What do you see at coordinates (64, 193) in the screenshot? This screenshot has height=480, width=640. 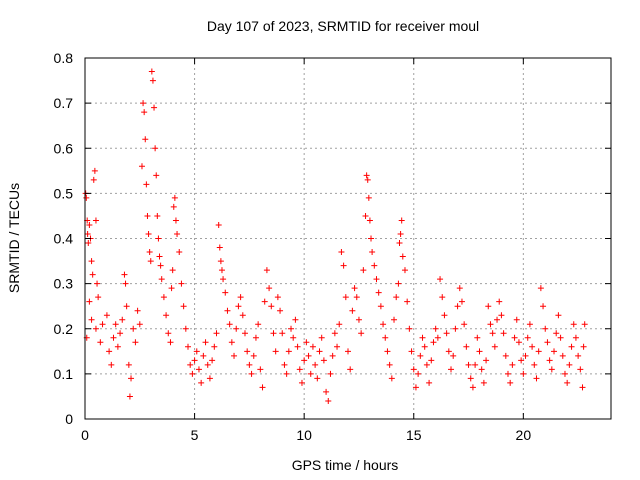 I see `y-tick-label: 0.5` at bounding box center [64, 193].